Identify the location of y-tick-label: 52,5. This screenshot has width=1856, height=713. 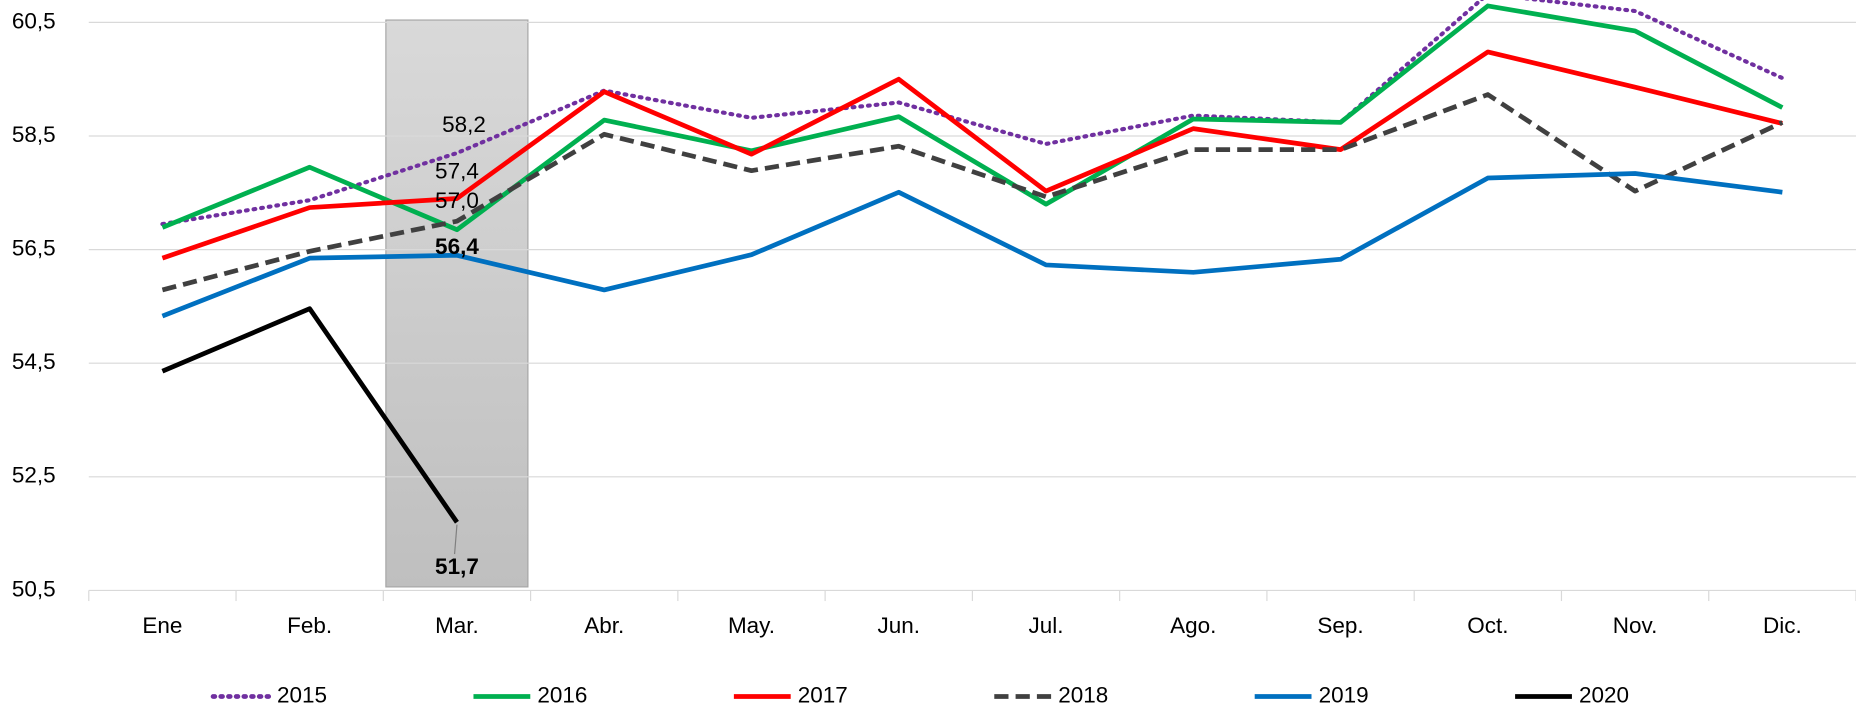
(34, 475).